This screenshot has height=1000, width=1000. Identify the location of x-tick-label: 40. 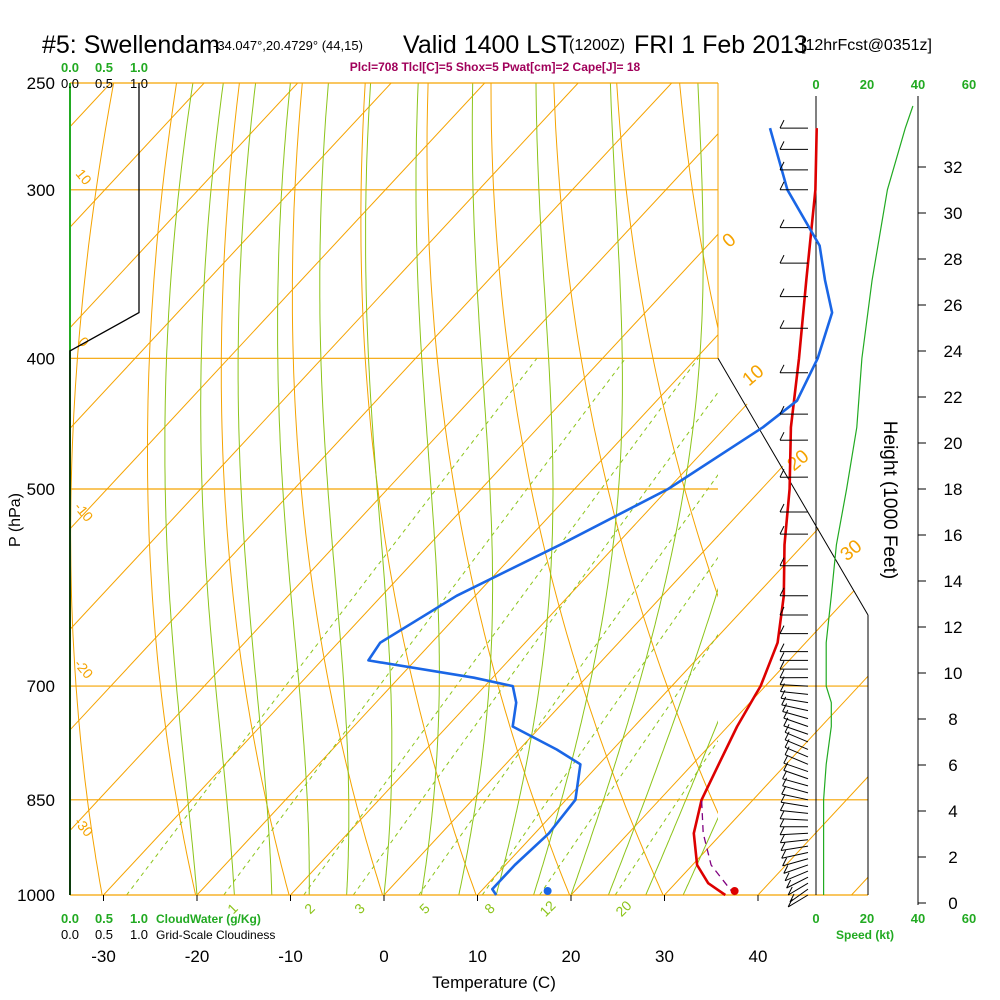
(758, 956).